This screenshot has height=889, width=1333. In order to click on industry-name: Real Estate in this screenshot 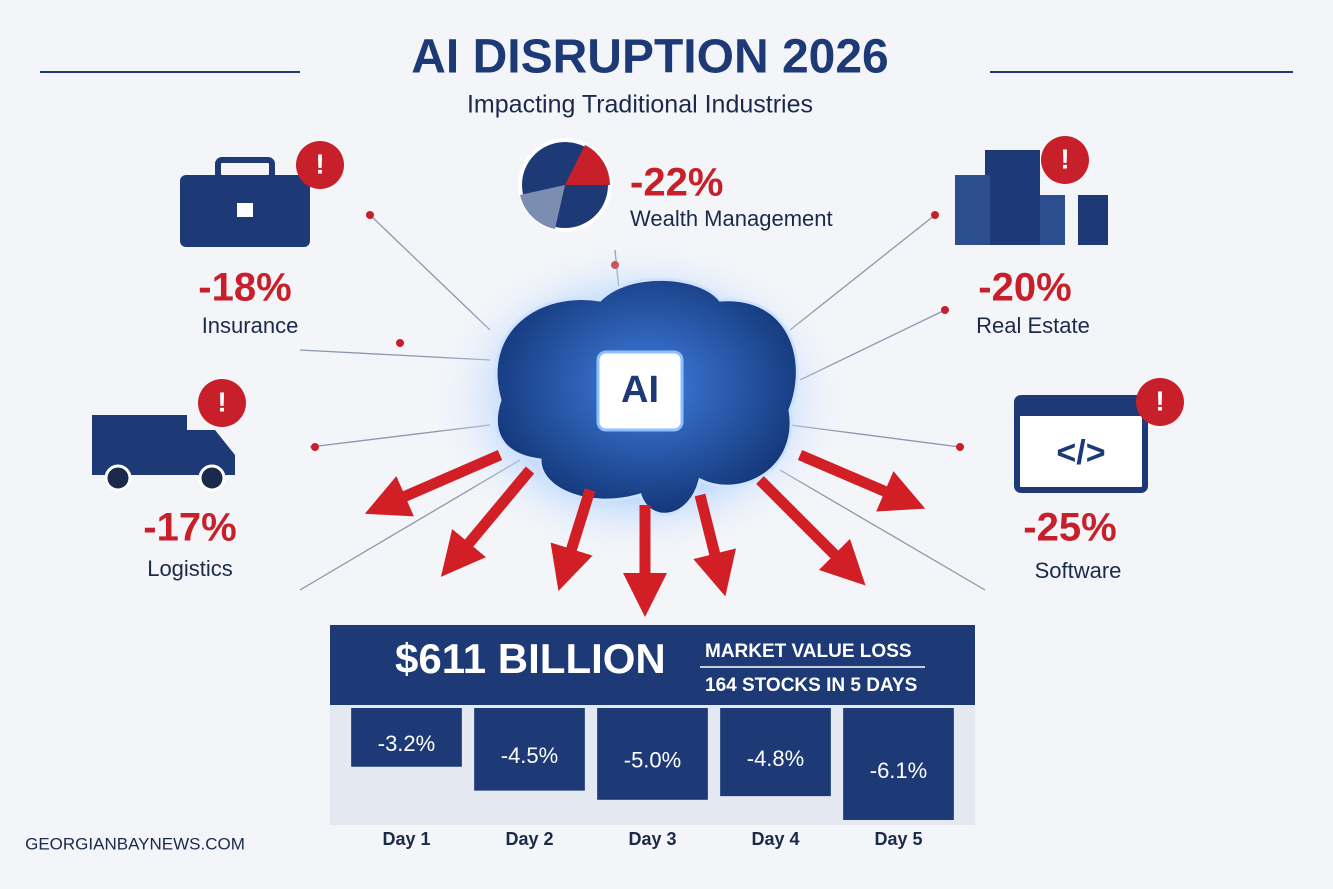, I will do `click(1033, 325)`.